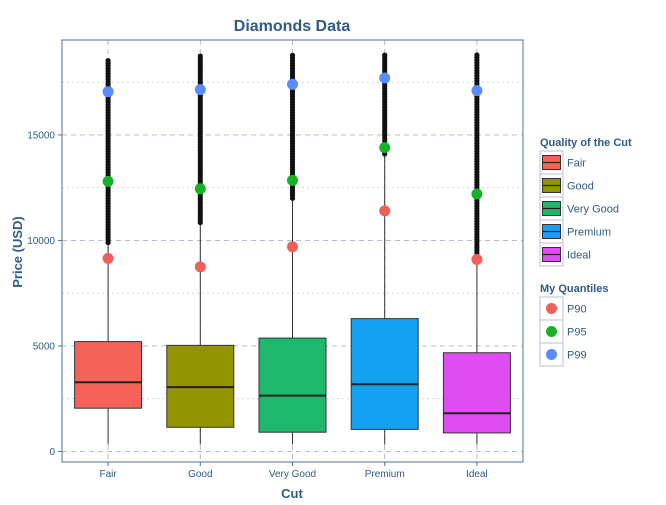 This screenshot has height=505, width=666. Describe the element at coordinates (477, 474) in the screenshot. I see `x-tick-label: Ideal` at that location.